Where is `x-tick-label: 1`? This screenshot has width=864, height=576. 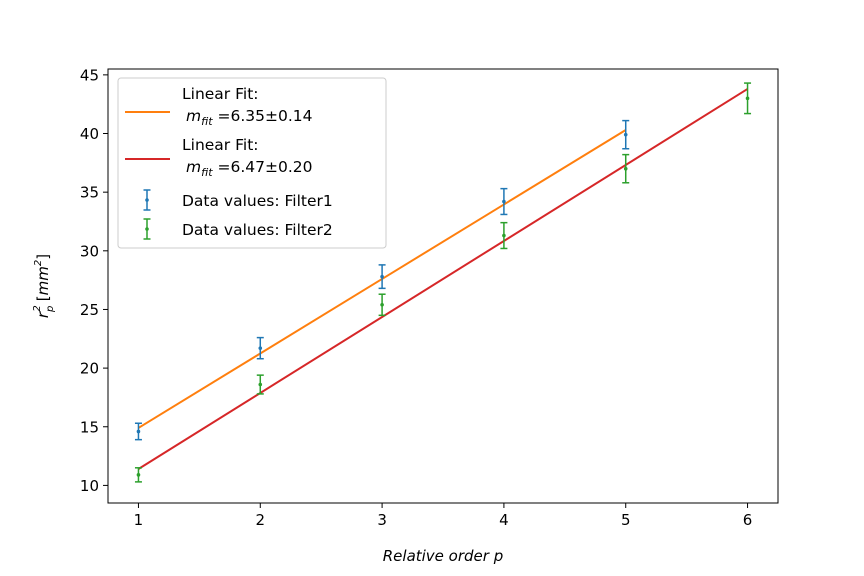
x-tick-label: 1 is located at coordinates (139, 520).